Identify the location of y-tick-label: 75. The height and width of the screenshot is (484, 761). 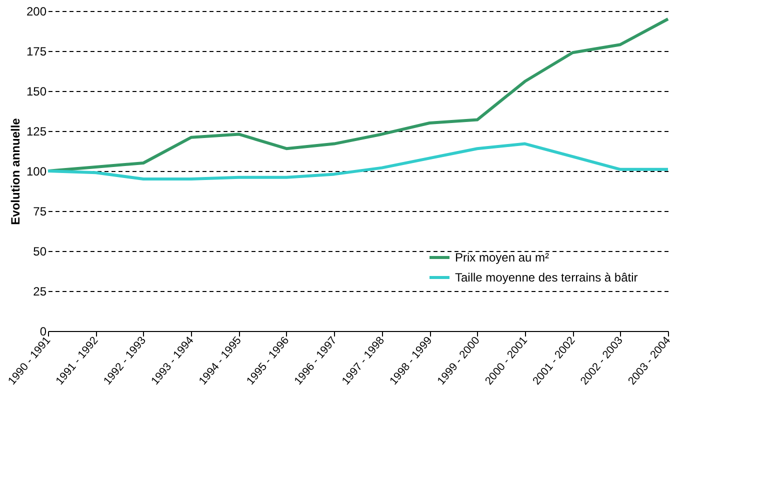
(40, 211).